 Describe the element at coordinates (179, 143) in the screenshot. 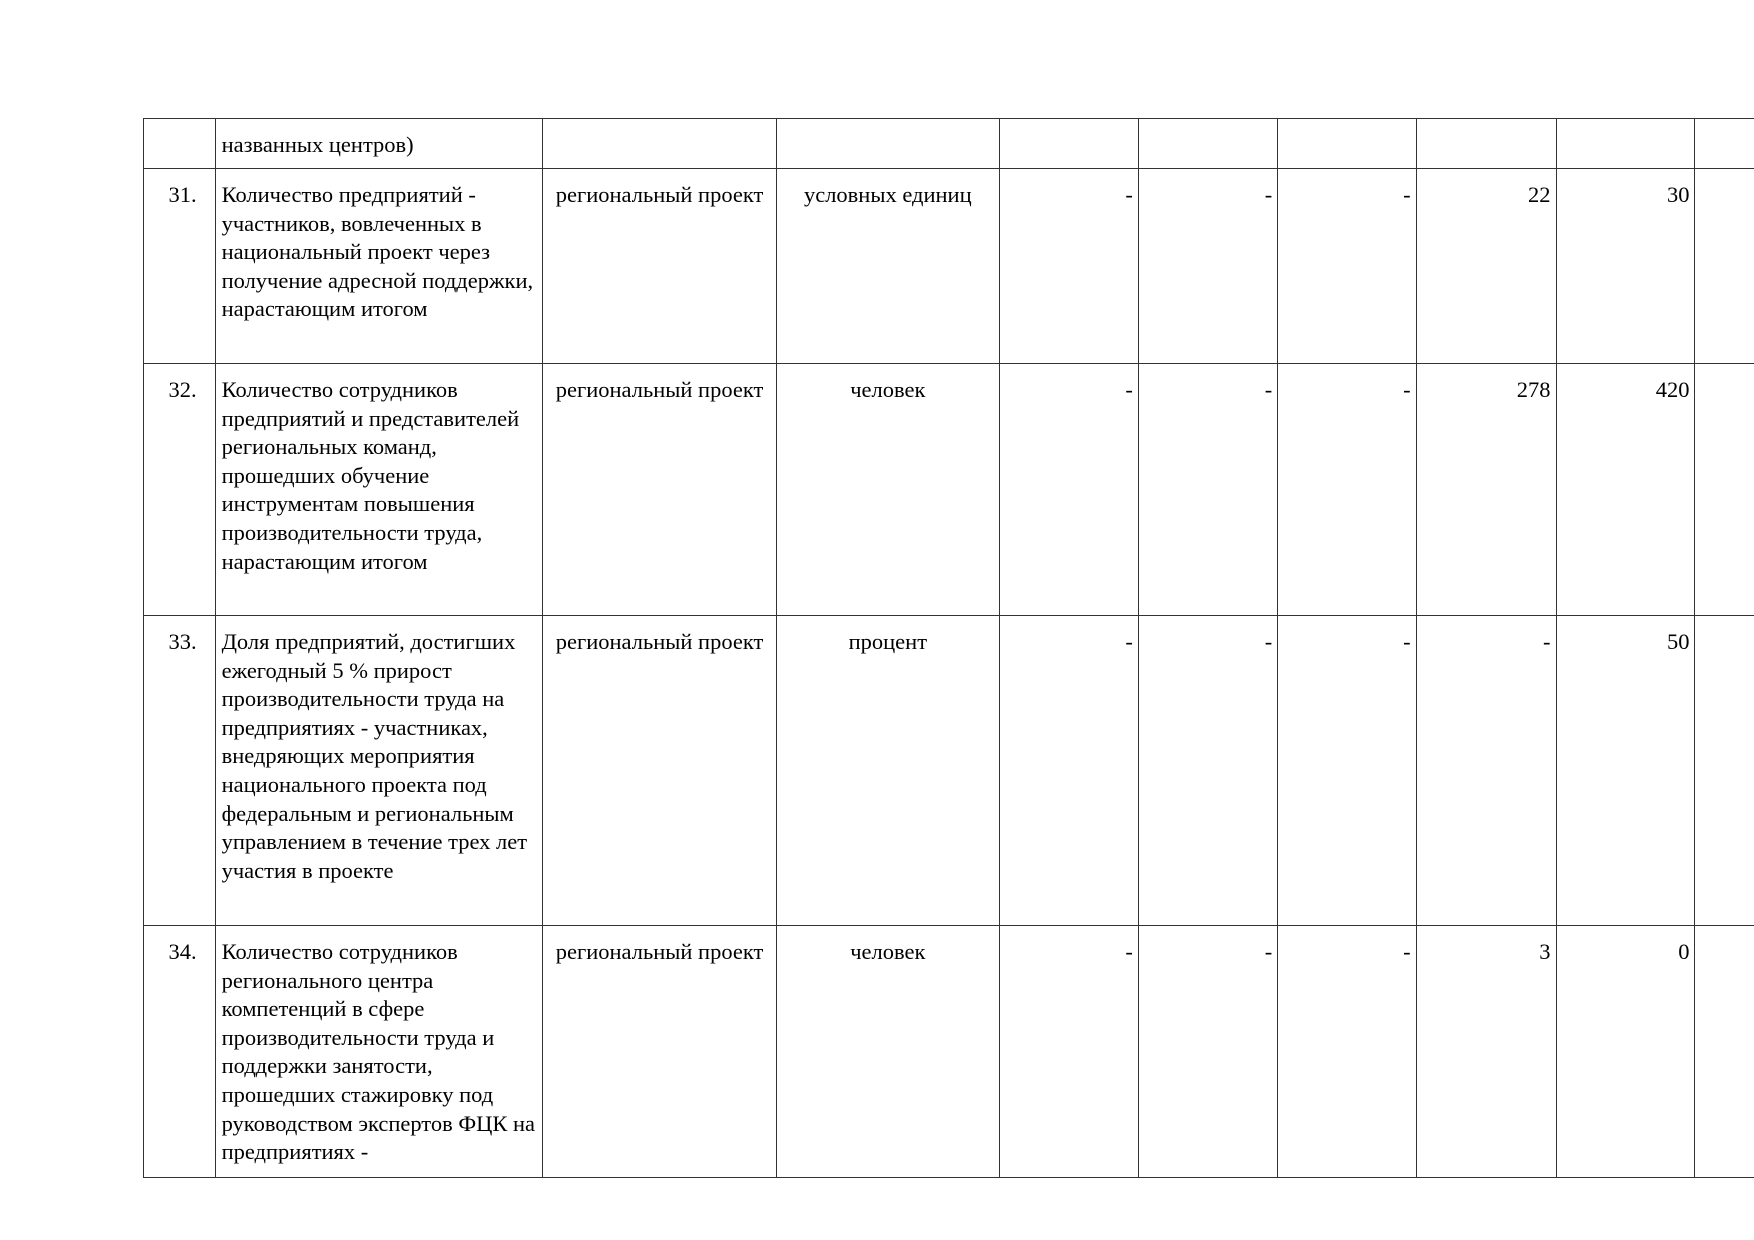

I see `row-number` at that location.